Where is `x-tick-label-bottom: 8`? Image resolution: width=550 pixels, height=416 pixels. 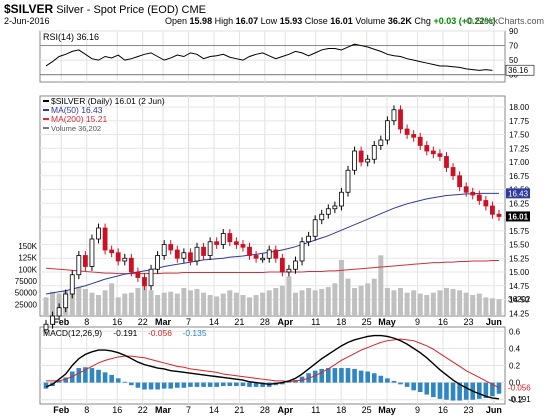 x-tick-label-bottom: 8 is located at coordinates (86, 410).